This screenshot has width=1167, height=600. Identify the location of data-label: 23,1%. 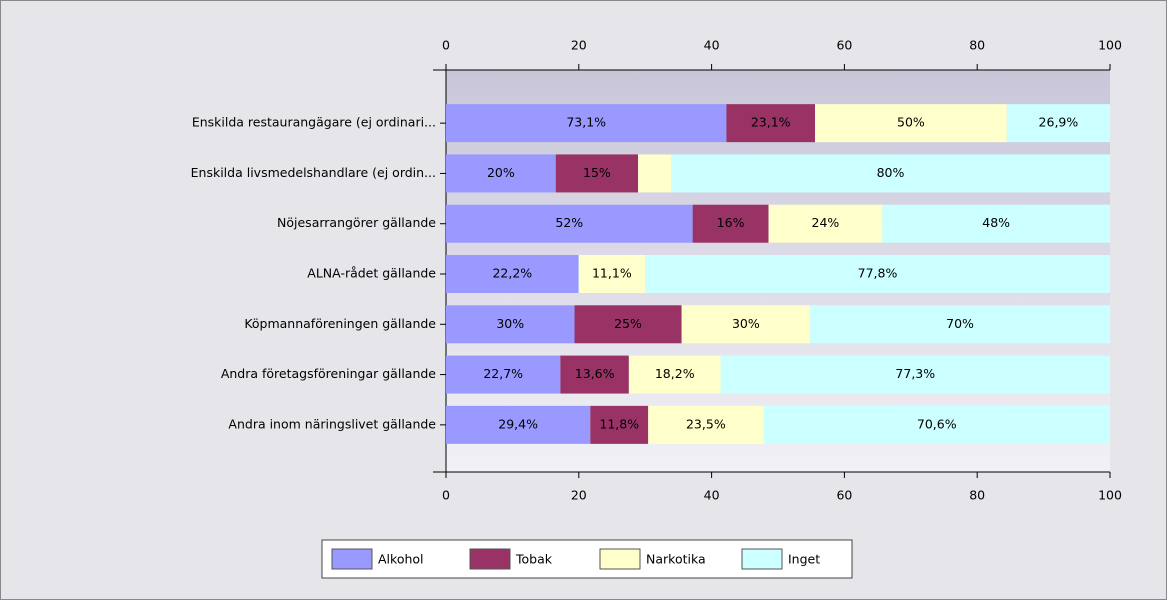
(771, 122).